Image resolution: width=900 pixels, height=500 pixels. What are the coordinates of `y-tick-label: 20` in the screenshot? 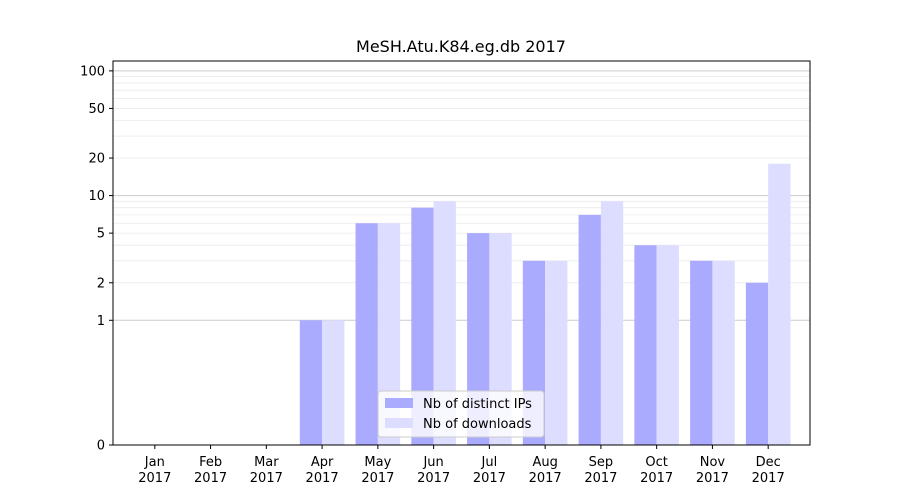 It's located at (96, 159).